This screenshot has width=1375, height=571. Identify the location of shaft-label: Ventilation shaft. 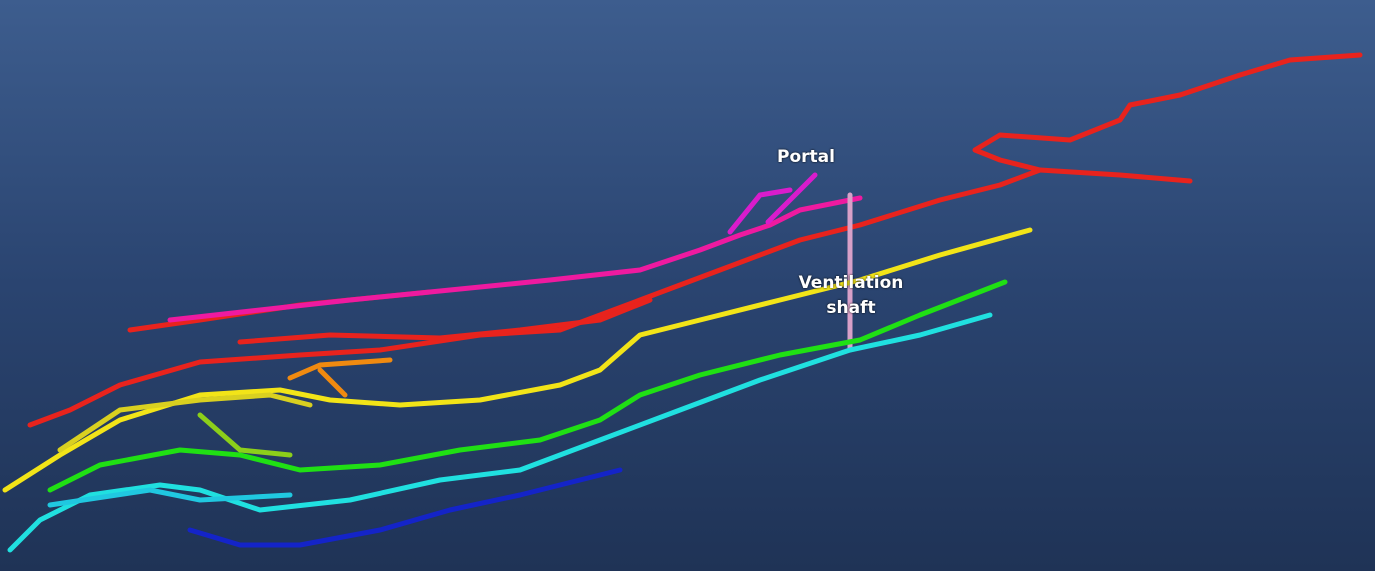
(851, 295).